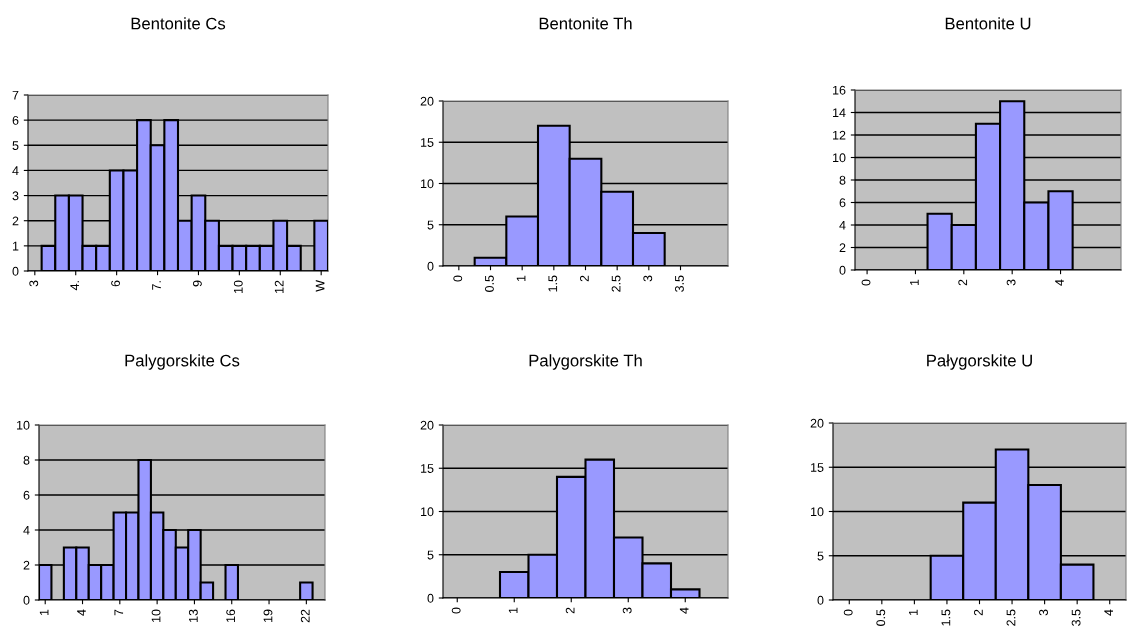 Image resolution: width=1131 pixels, height=636 pixels. I want to click on y-tick-label: 14, so click(839, 113).